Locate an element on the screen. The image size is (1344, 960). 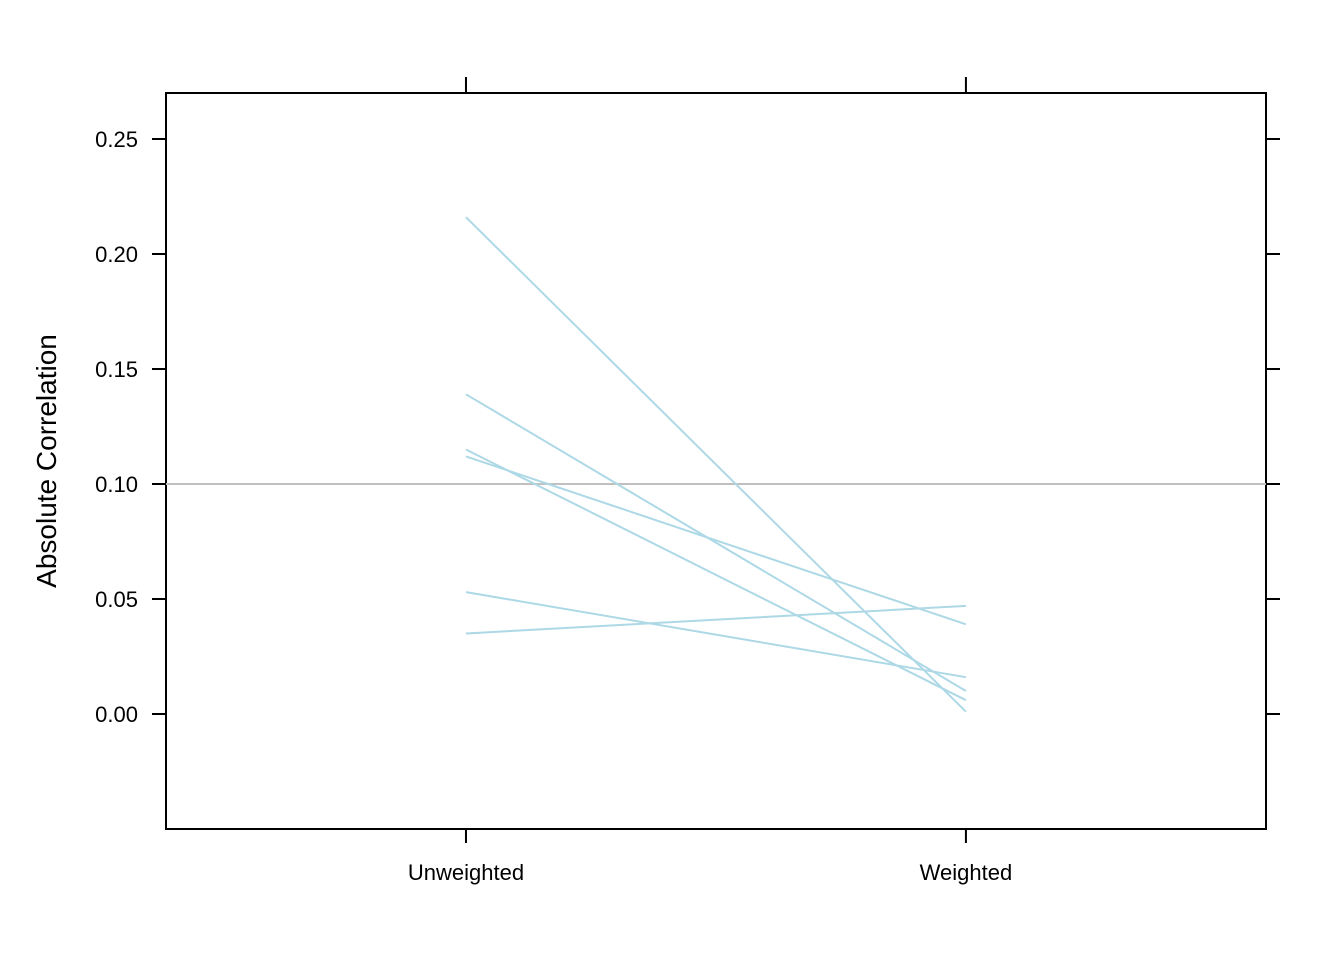
y-tick-label: 0.05 is located at coordinates (116, 599).